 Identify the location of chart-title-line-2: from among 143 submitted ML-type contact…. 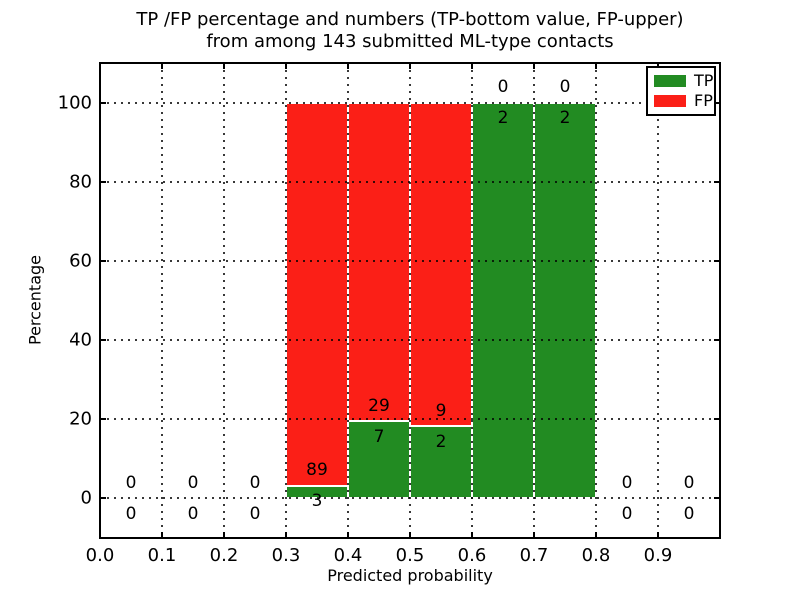
(410, 41).